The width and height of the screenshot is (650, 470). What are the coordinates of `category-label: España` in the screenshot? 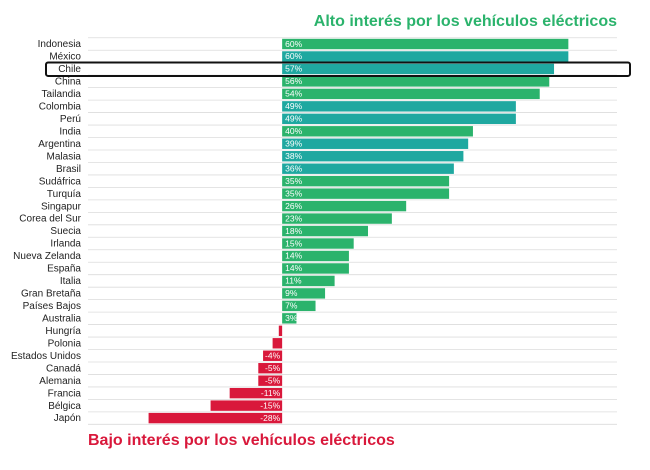 It's located at (64, 269).